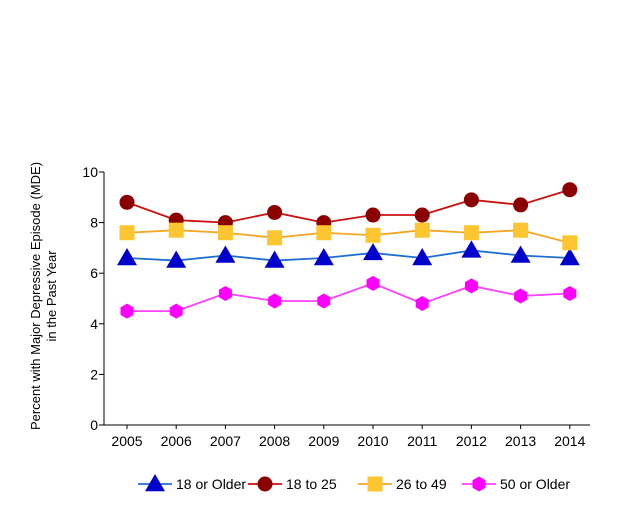 This screenshot has height=510, width=623. What do you see at coordinates (535, 484) in the screenshot?
I see `legend-label: 50 or Older` at bounding box center [535, 484].